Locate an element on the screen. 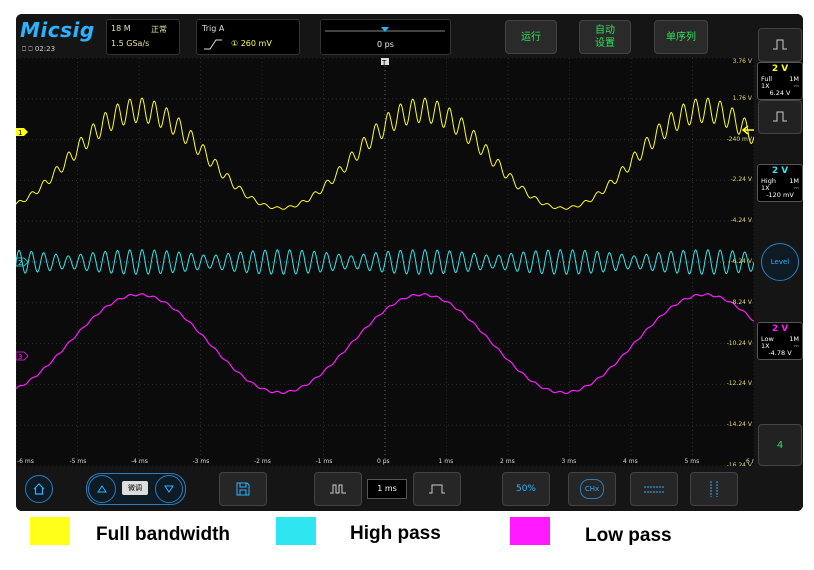 Image resolution: width=814 pixels, height=570 pixels. timebase-value: 1 ms is located at coordinates (387, 489).